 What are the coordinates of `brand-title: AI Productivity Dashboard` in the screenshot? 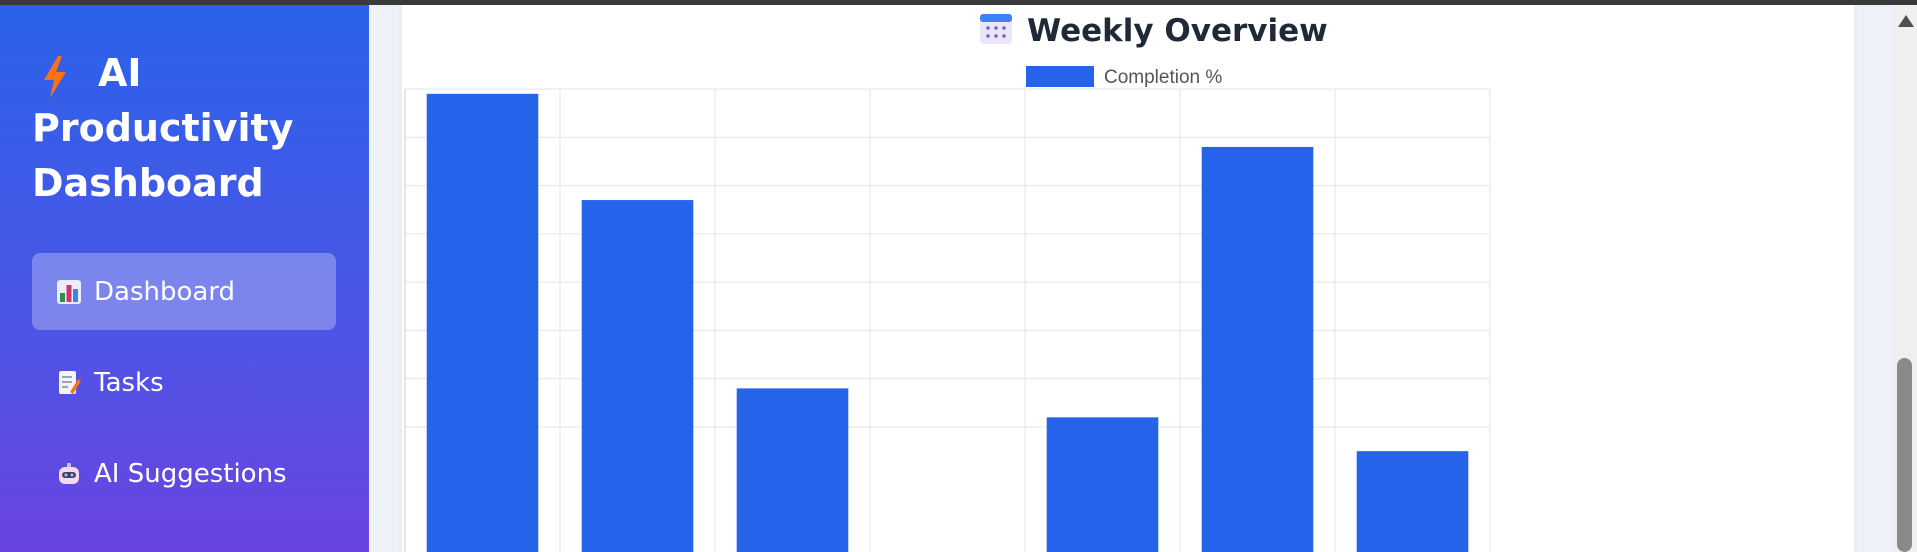 It's located at (163, 128).